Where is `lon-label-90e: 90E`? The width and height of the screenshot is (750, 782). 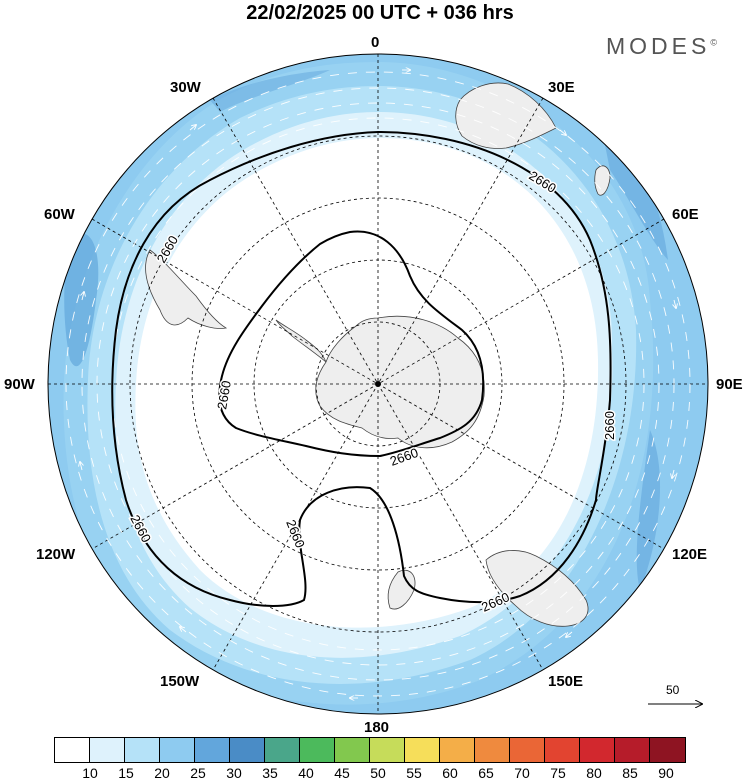
lon-label-90e: 90E is located at coordinates (729, 384).